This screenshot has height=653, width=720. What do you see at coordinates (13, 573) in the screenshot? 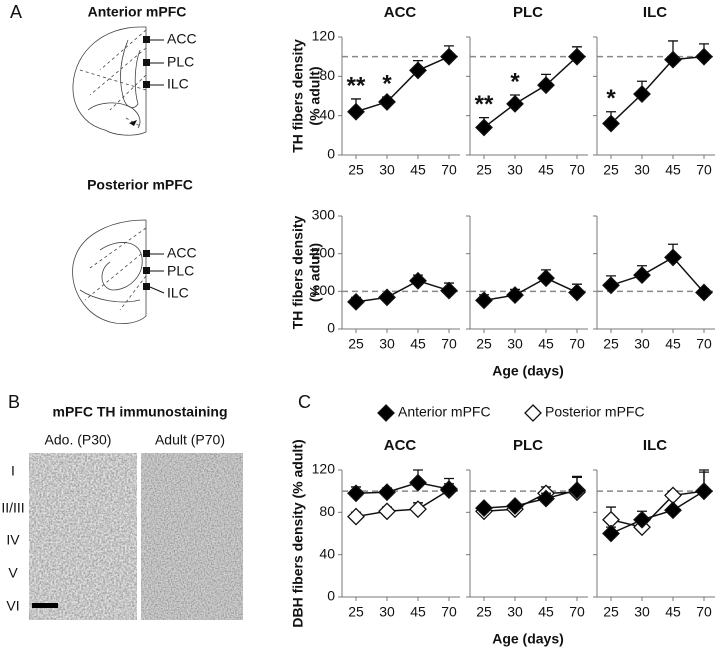
I see `layer-label: V` at bounding box center [13, 573].